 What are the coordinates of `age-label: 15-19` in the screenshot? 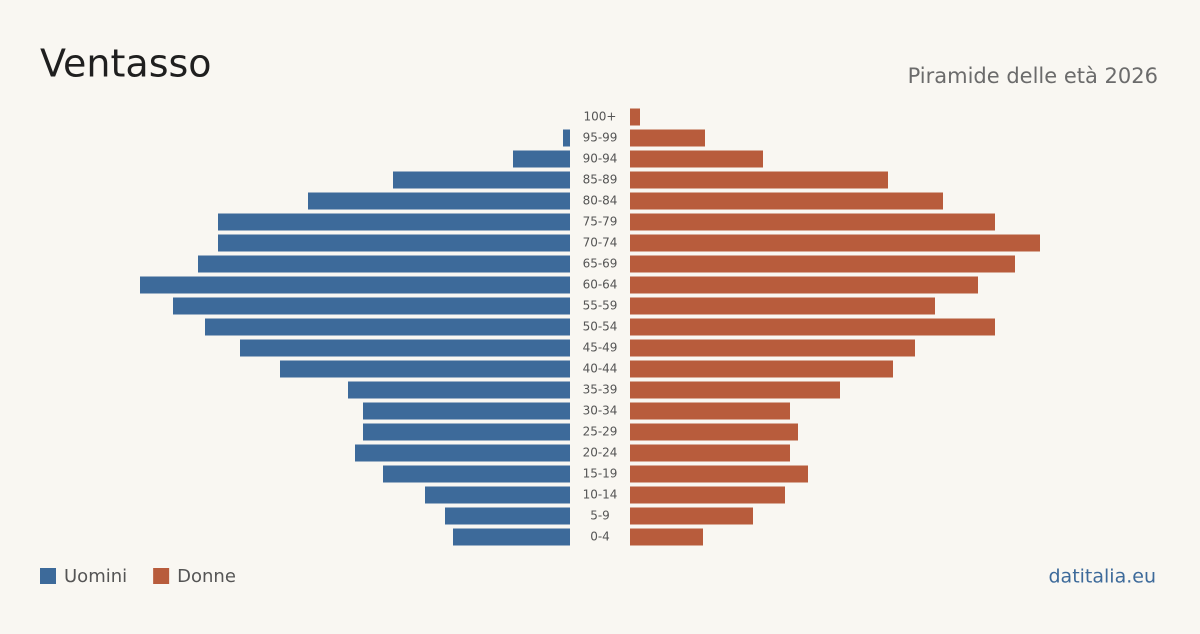 It's located at (600, 474).